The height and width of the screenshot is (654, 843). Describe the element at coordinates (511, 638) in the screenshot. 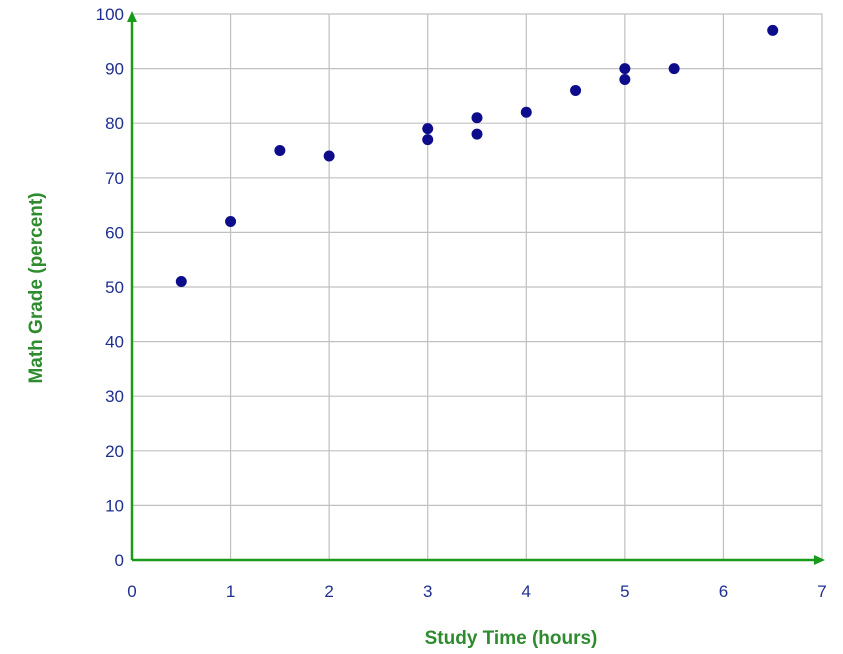

I see `x-axis-label: Study Time (hours)` at that location.